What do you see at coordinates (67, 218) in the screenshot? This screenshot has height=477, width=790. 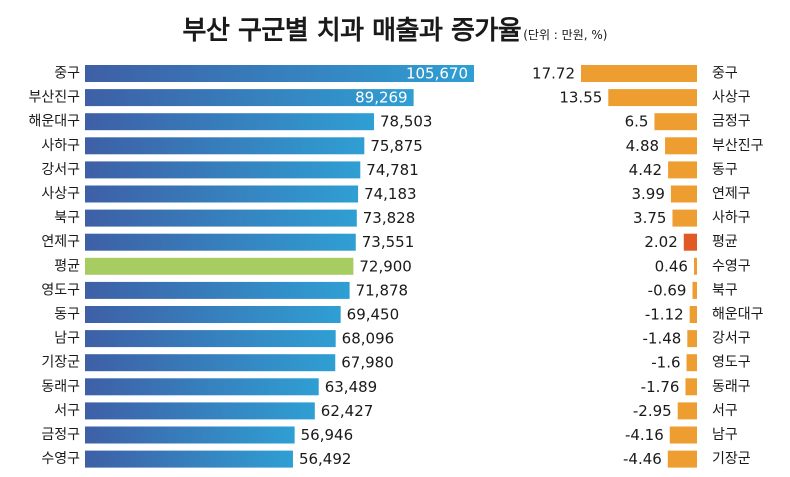 I see `sales-category-label: 북구` at bounding box center [67, 218].